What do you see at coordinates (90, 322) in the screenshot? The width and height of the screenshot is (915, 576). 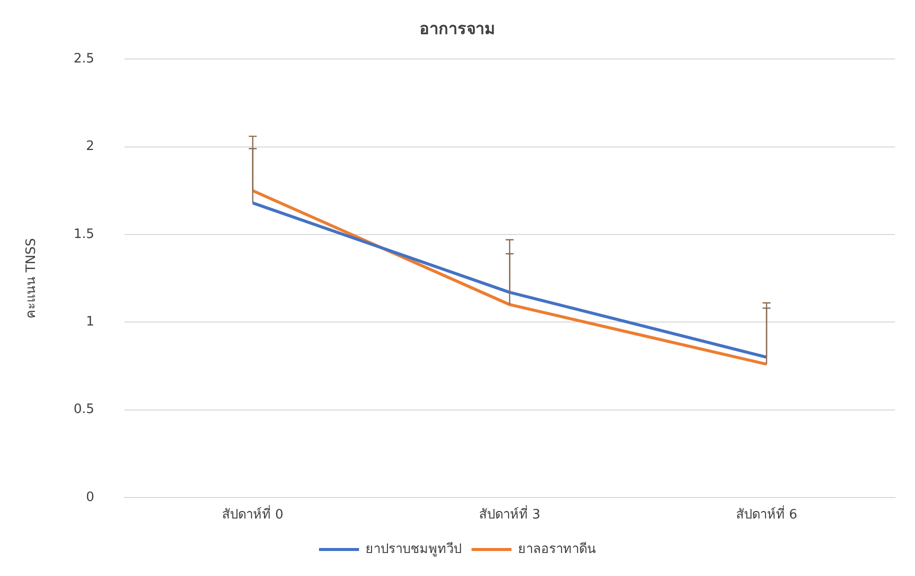 I see `y-tick-label: 1` at bounding box center [90, 322].